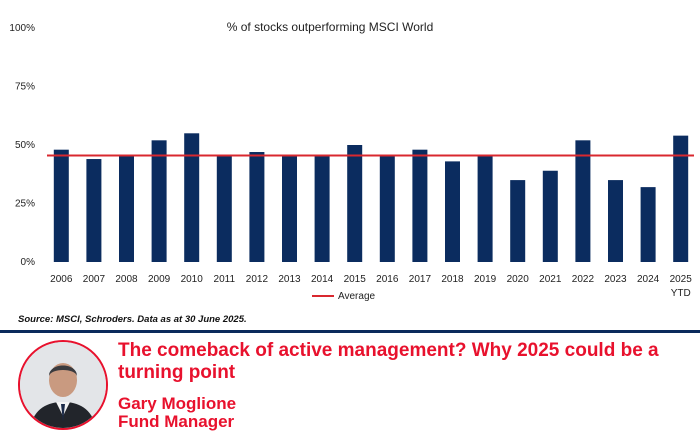  What do you see at coordinates (648, 224) in the screenshot?
I see `bar-2024` at bounding box center [648, 224].